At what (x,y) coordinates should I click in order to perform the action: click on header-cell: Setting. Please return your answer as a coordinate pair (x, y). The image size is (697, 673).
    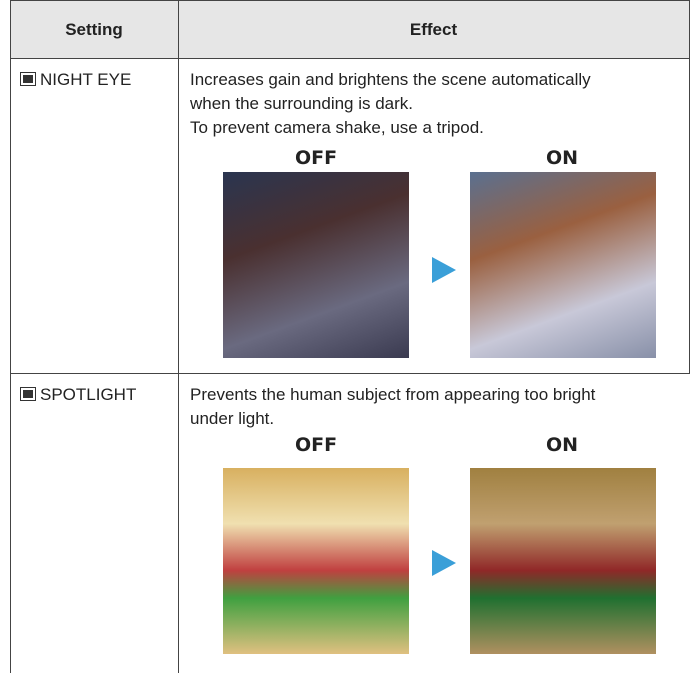
    Looking at the image, I should click on (94, 29).